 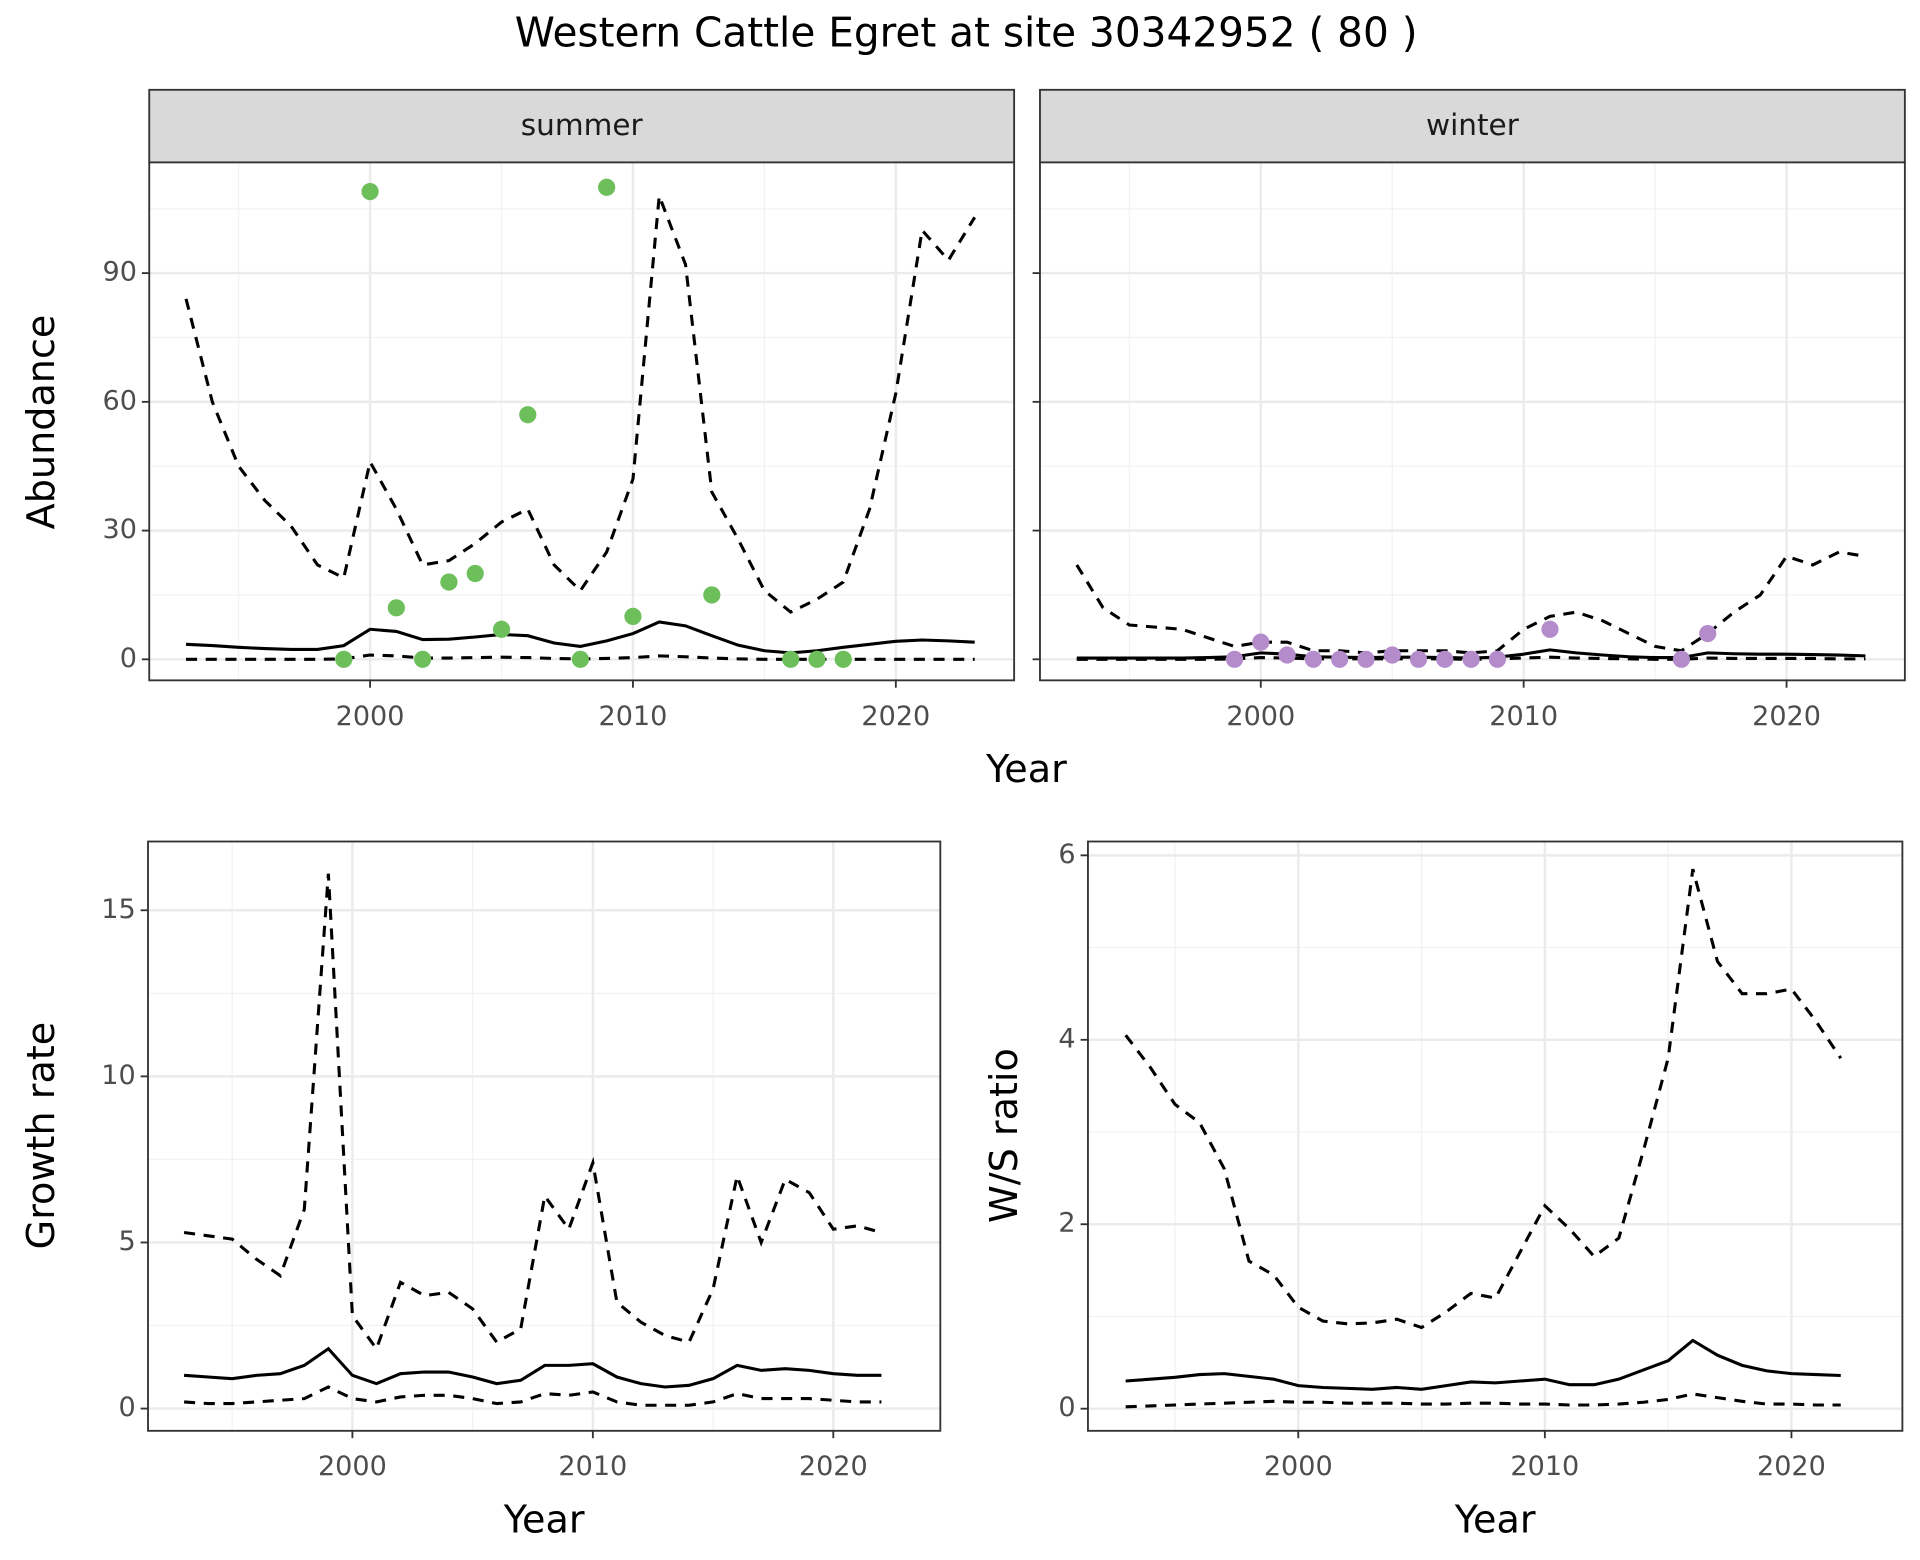 I want to click on y-tick-label: 90, so click(x=120, y=272).